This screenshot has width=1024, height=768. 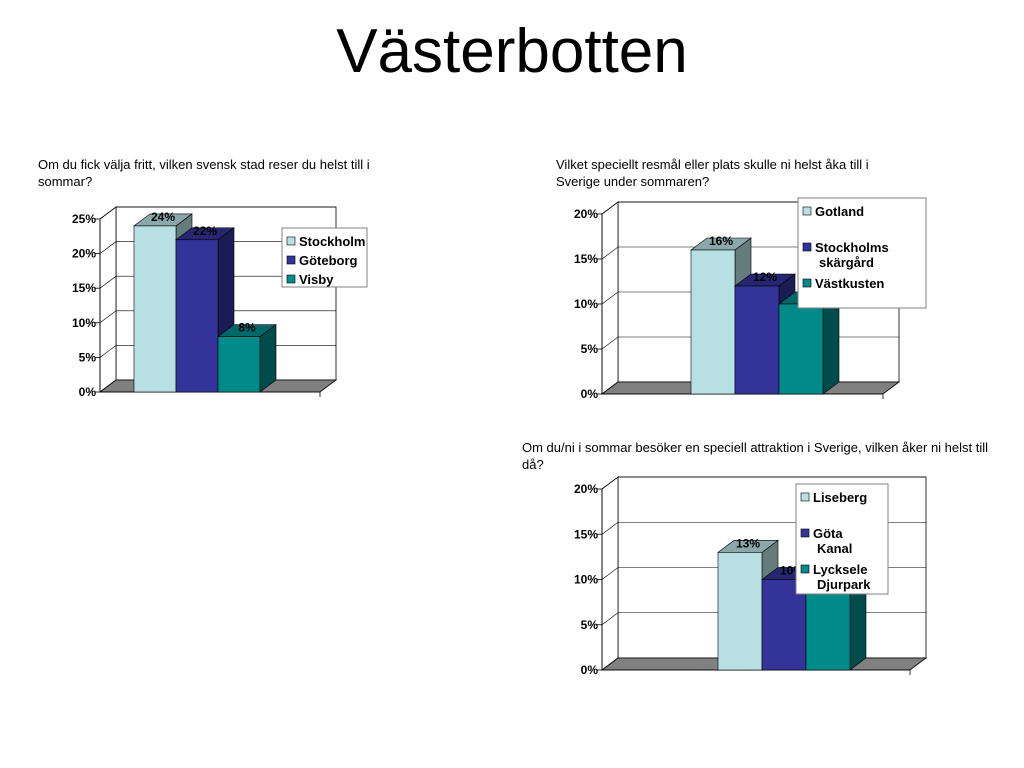 What do you see at coordinates (852, 247) in the screenshot?
I see `legend-label: Stockholms` at bounding box center [852, 247].